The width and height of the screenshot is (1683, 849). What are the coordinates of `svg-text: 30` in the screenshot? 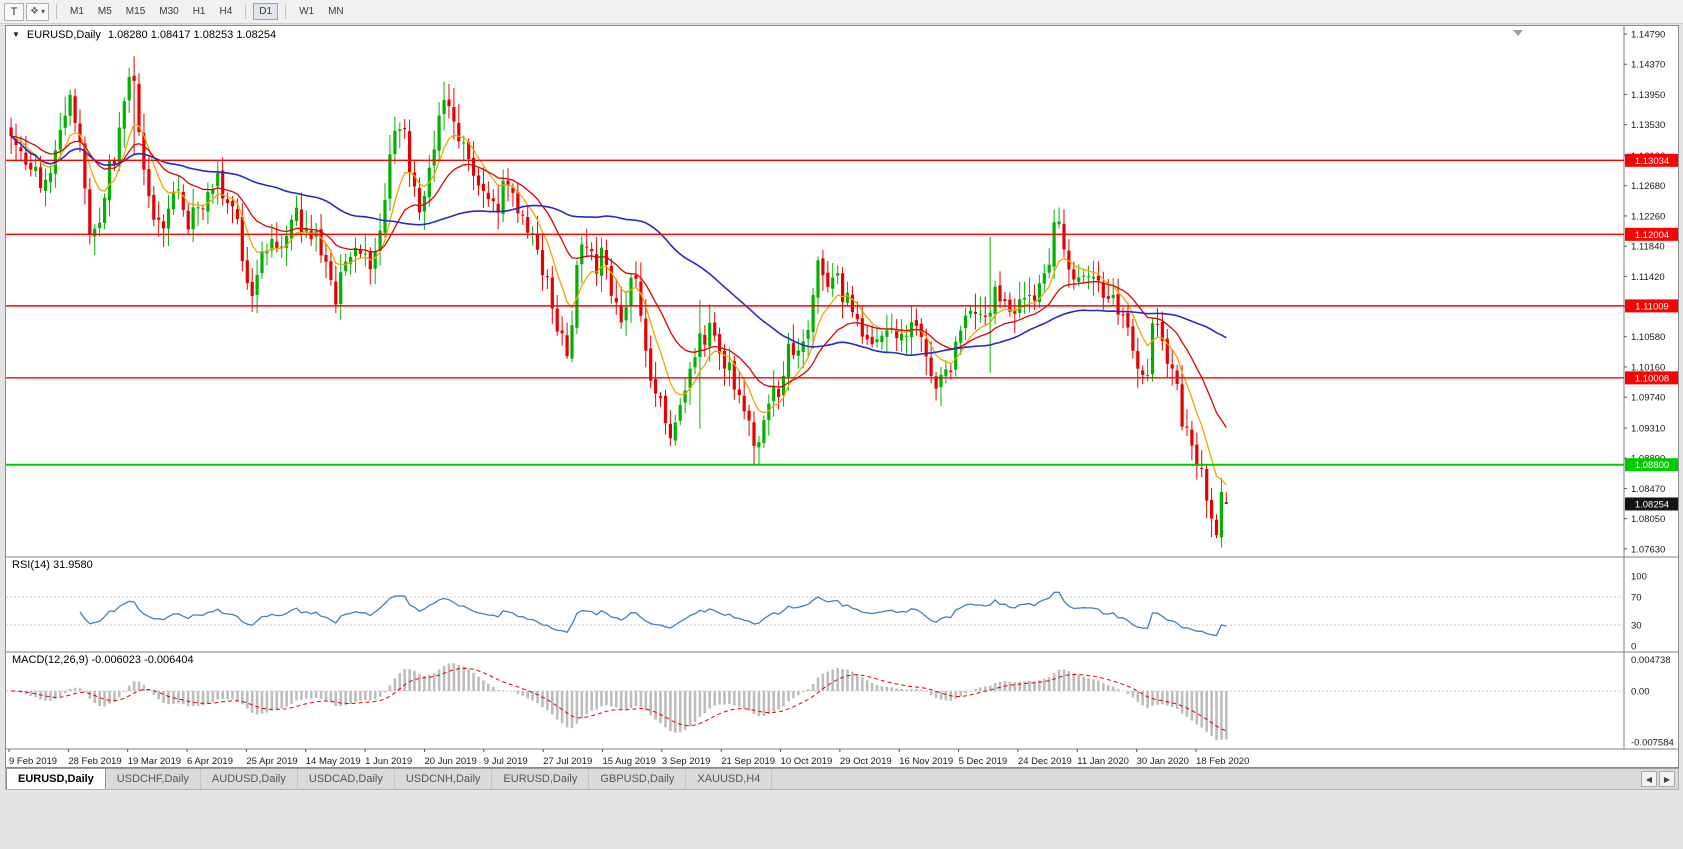 It's located at (1636, 626).